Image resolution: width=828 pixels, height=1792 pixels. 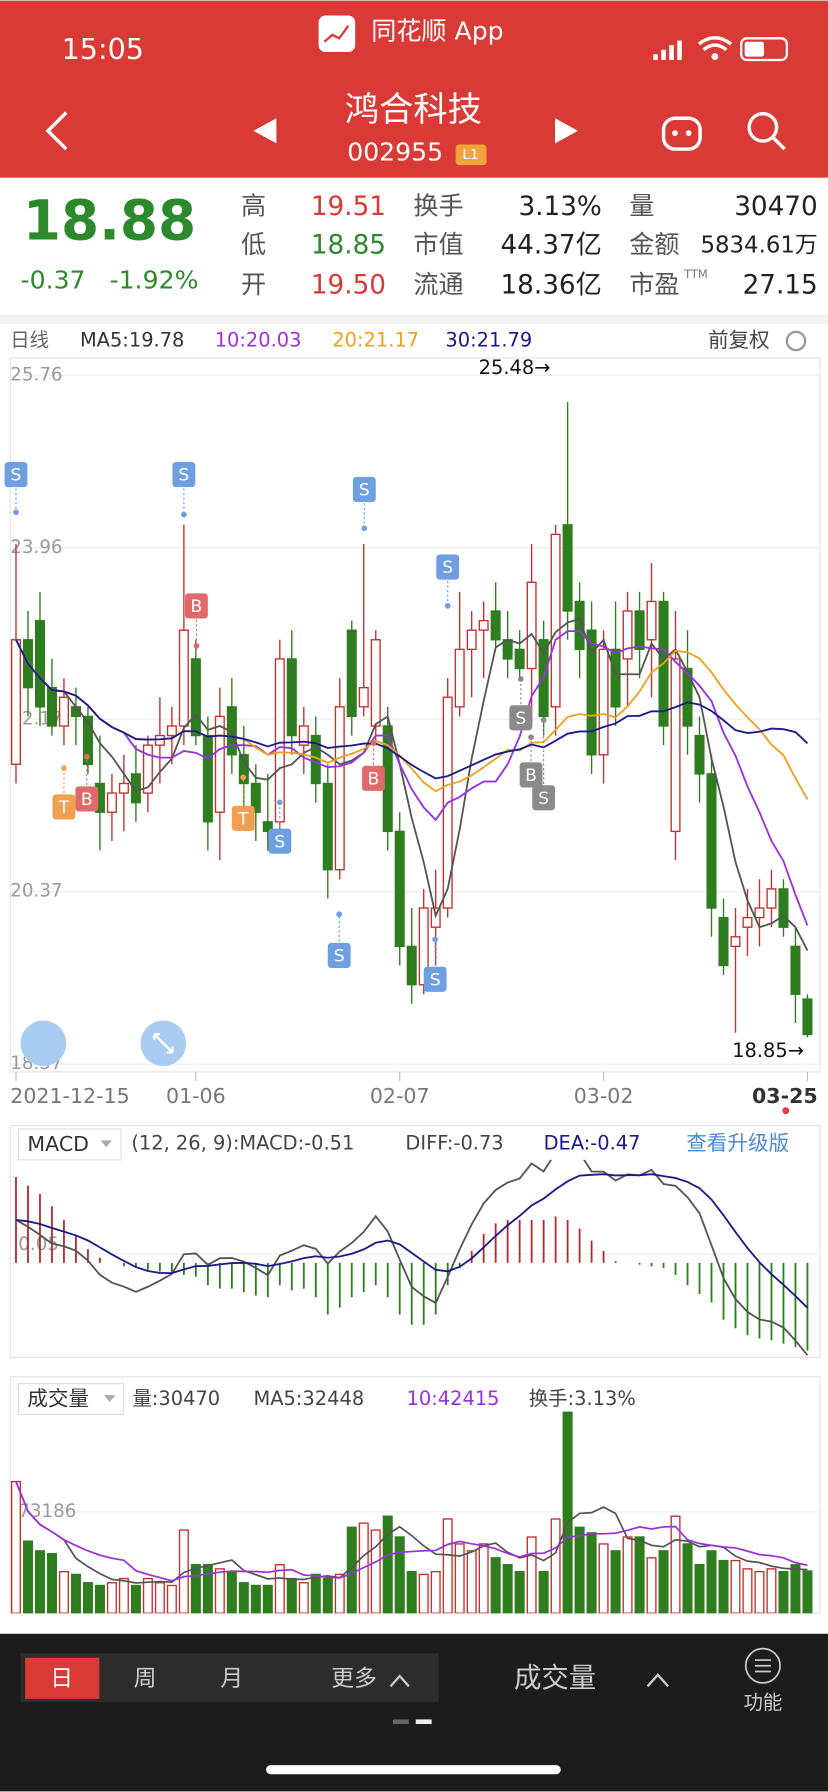 I want to click on prev-stock, so click(x=265, y=131).